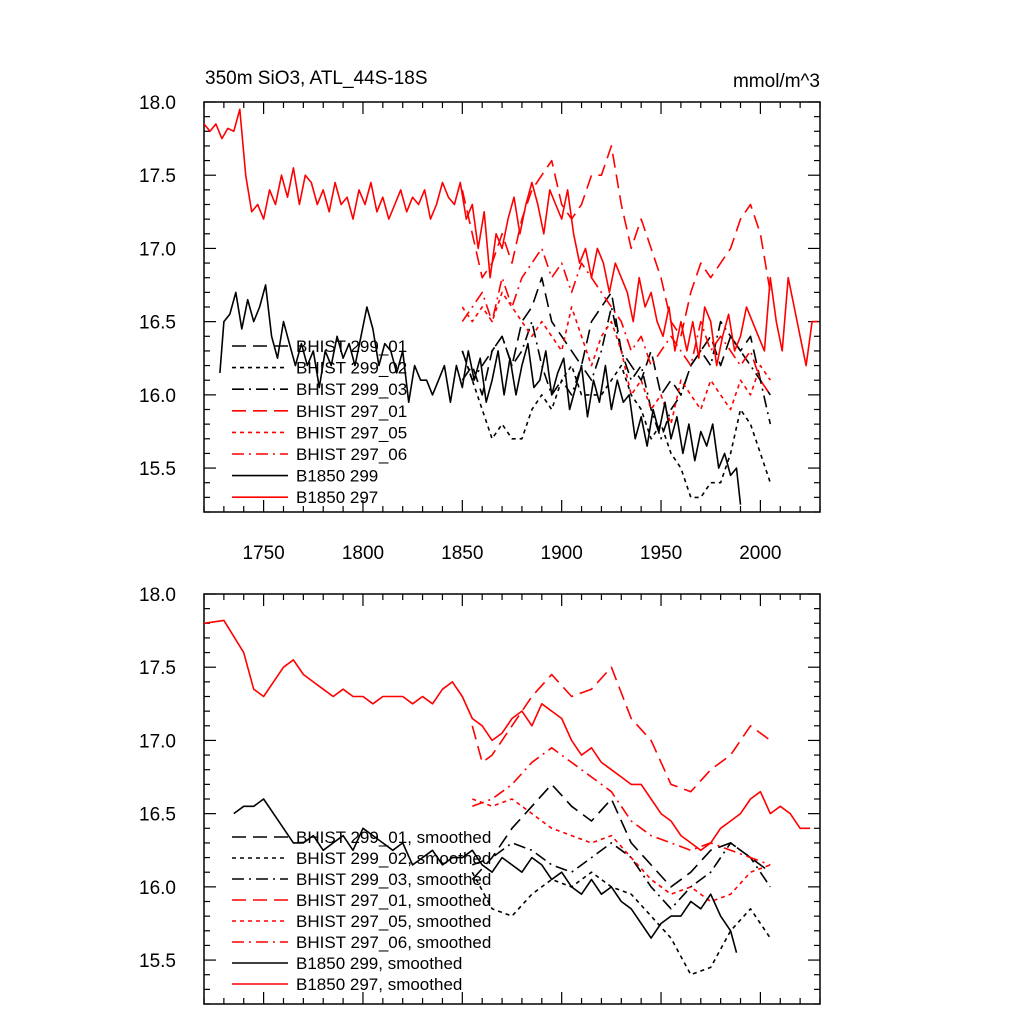 This screenshot has width=1024, height=1029. What do you see at coordinates (363, 553) in the screenshot?
I see `x-tick-label: 1800` at bounding box center [363, 553].